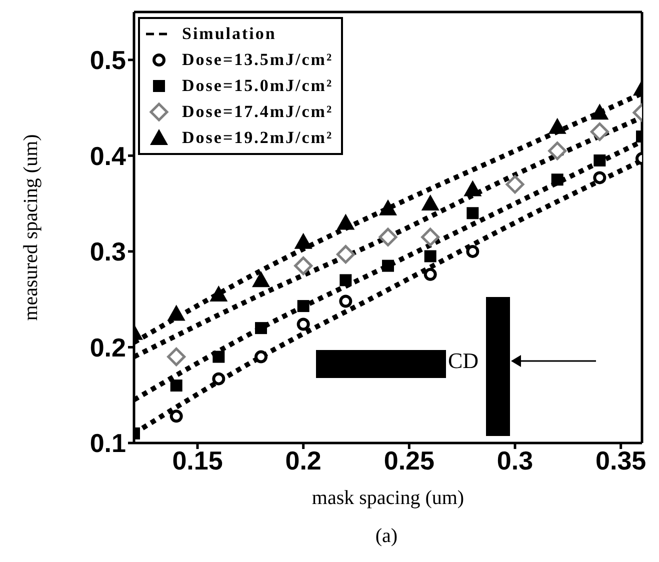 The image size is (659, 562). I want to click on x-tick-label: 0.3, so click(515, 460).